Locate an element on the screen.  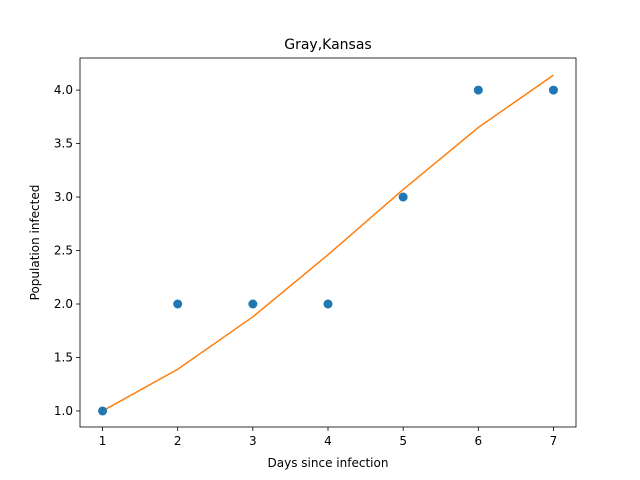
x-tick-label: 5 is located at coordinates (403, 441).